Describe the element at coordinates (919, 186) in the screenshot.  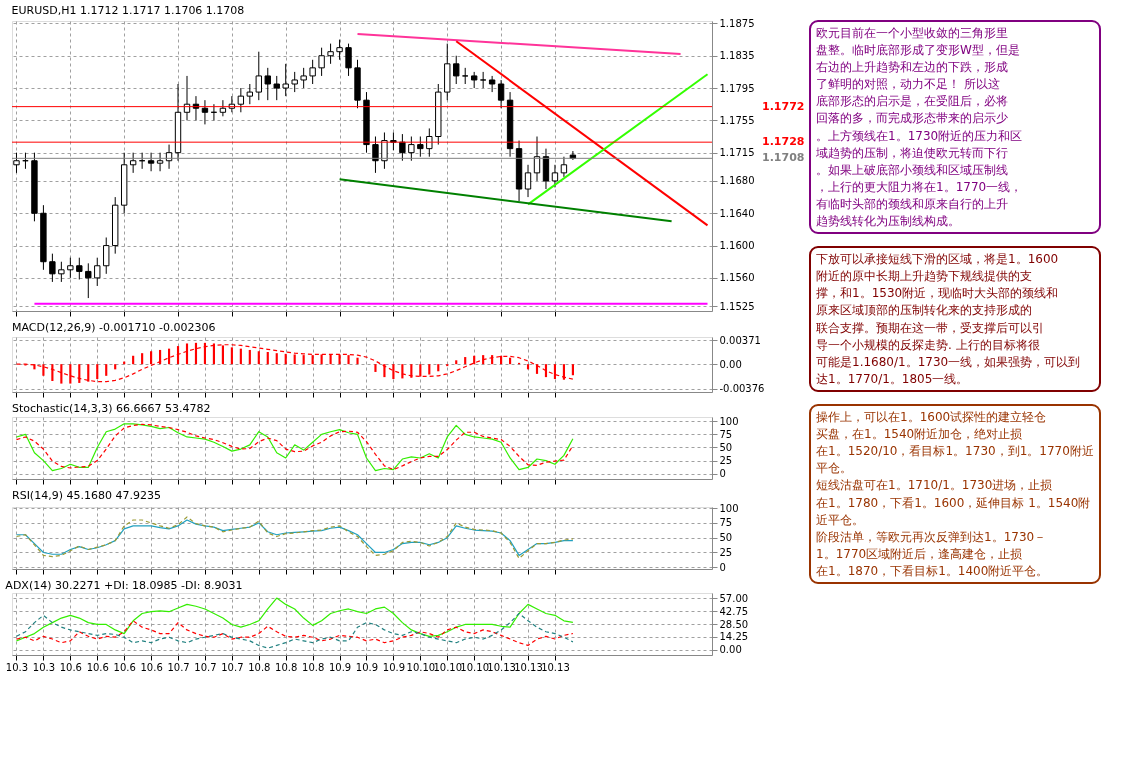
I see `text: ，上行的更大阻力将在1。1770一线，` at that location.